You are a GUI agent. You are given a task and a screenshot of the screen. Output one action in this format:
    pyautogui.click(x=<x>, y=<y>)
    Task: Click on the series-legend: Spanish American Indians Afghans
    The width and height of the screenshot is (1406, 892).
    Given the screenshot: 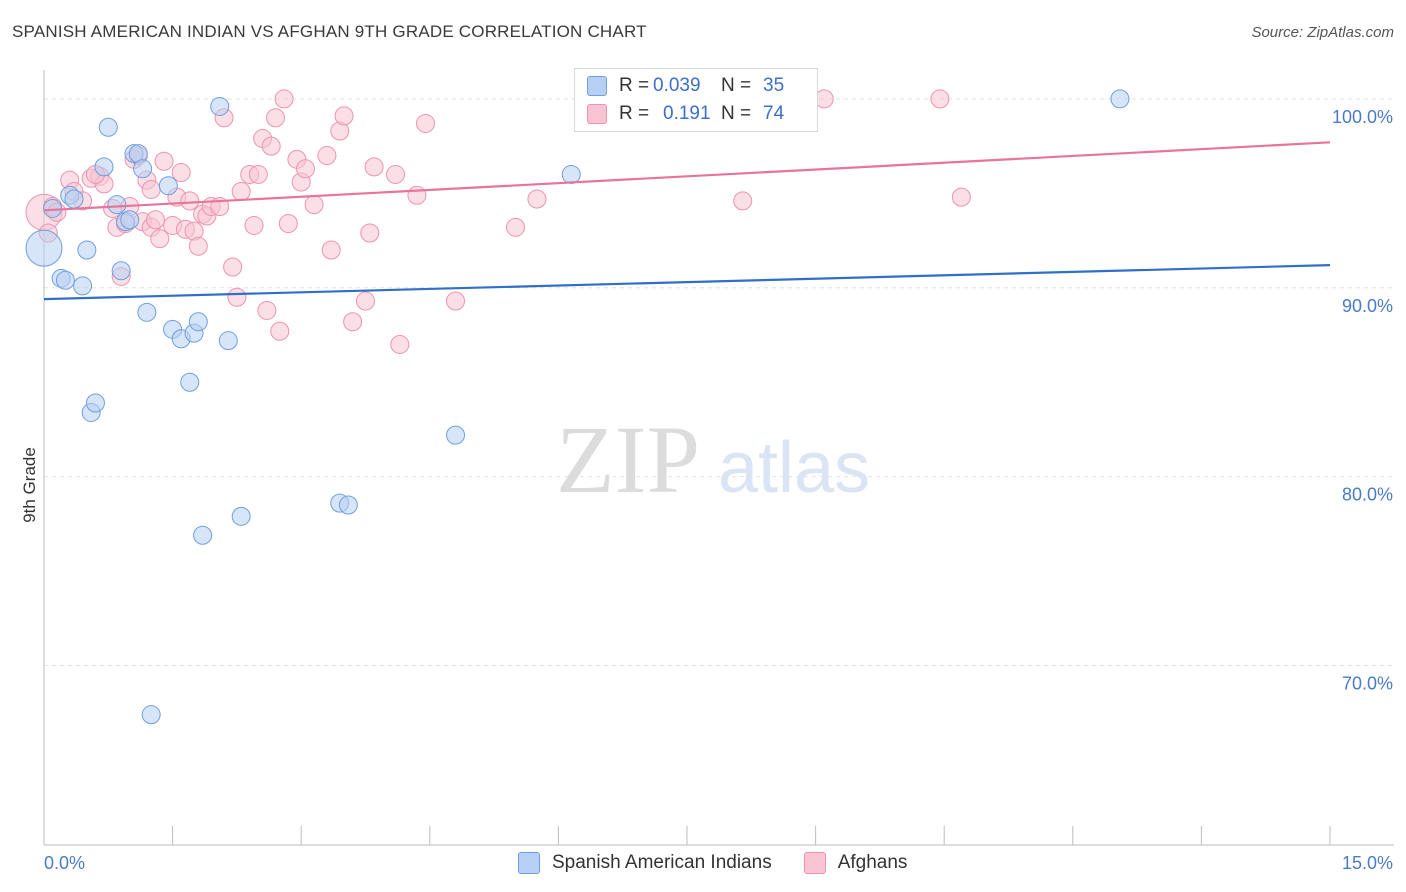 What is the action you would take?
    pyautogui.click(x=728, y=863)
    